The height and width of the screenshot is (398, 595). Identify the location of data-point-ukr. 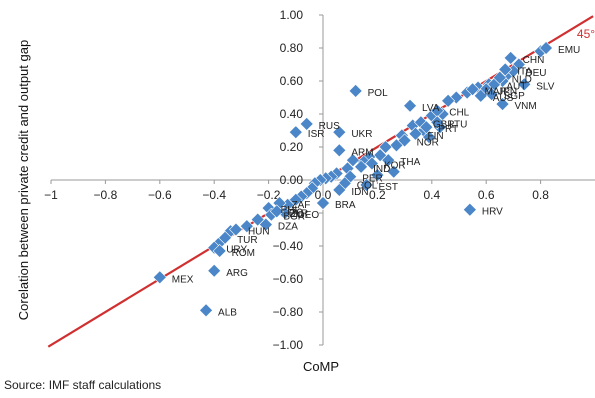
(339, 132).